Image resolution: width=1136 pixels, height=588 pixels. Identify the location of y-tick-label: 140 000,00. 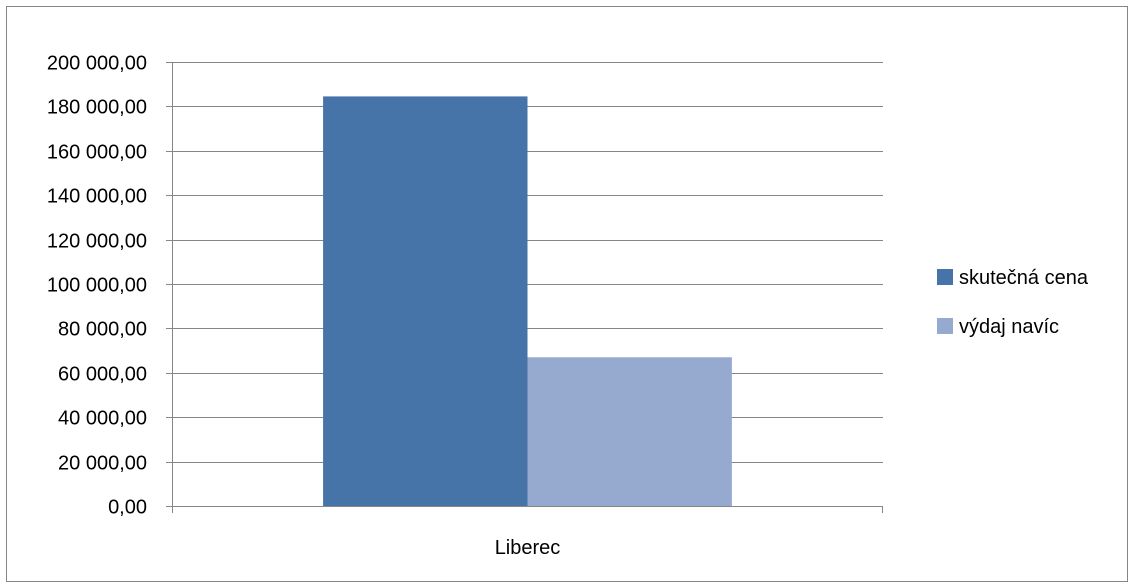
(97, 197).